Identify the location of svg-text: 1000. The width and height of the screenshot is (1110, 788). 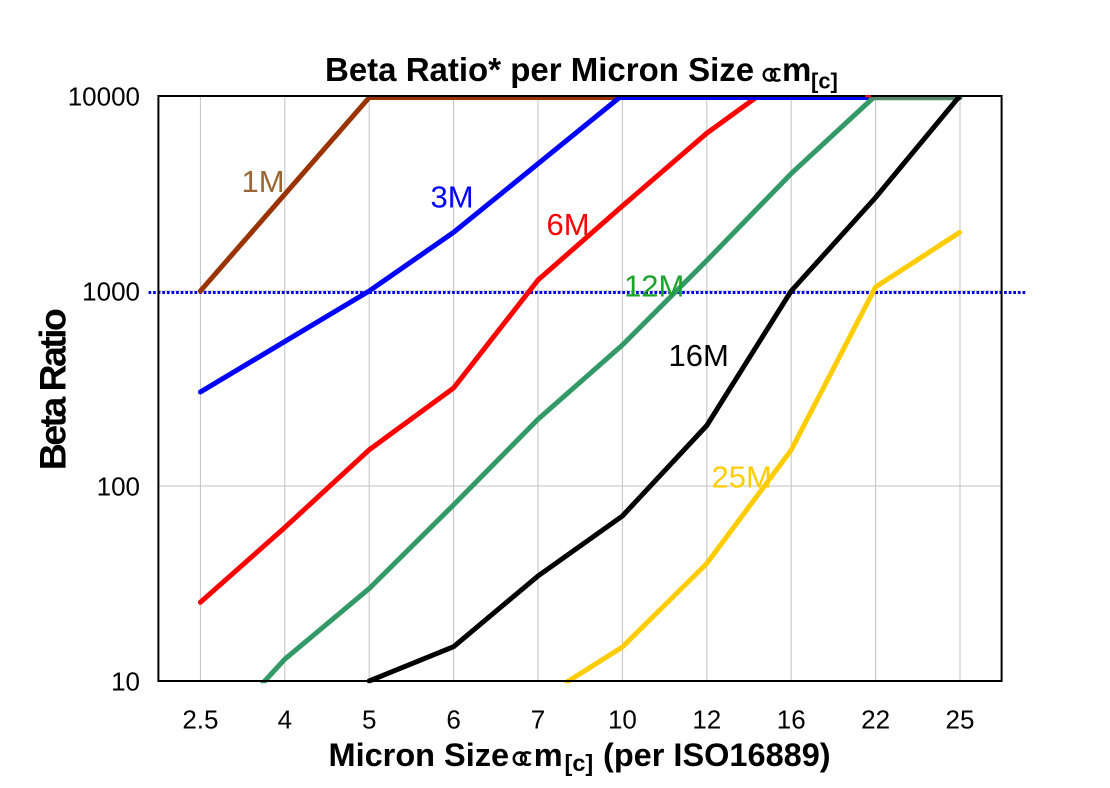
(111, 291).